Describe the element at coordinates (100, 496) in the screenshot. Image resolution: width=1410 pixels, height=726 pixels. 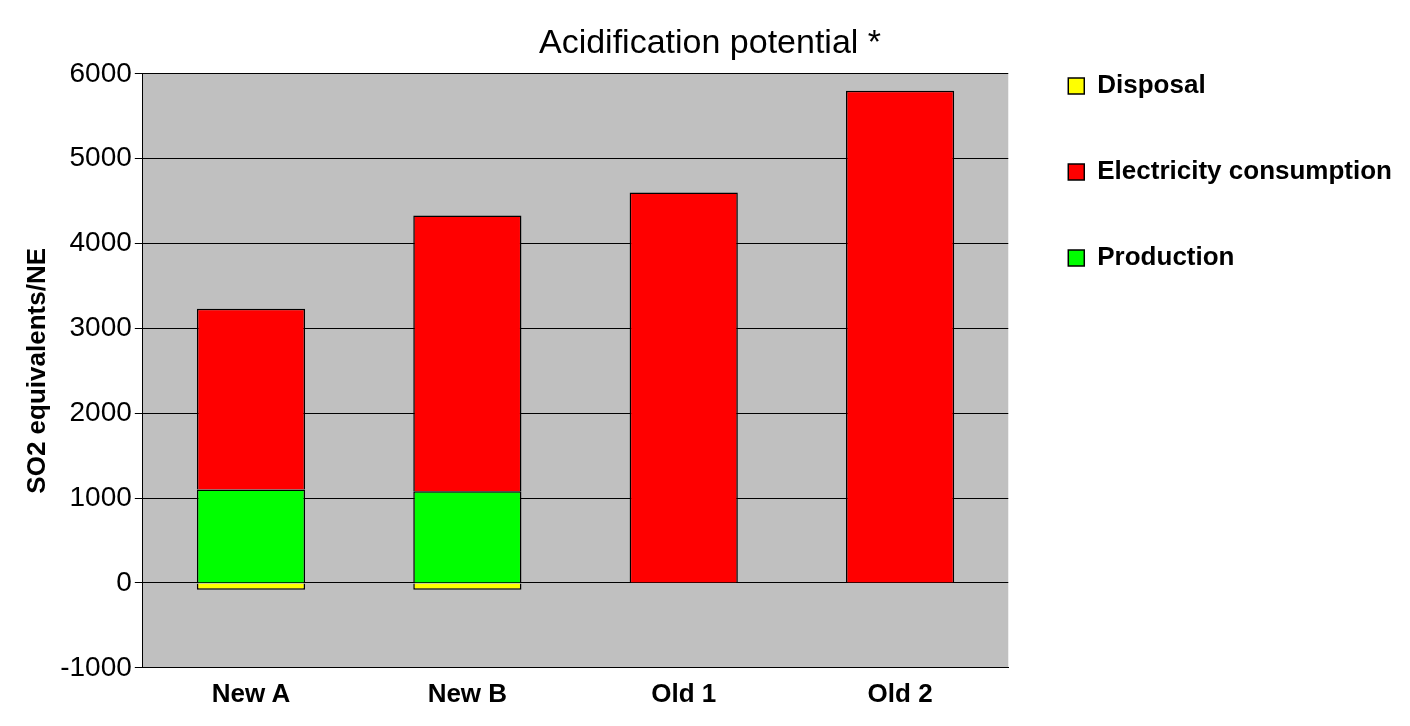
I see `y-tick-label: 1000` at that location.